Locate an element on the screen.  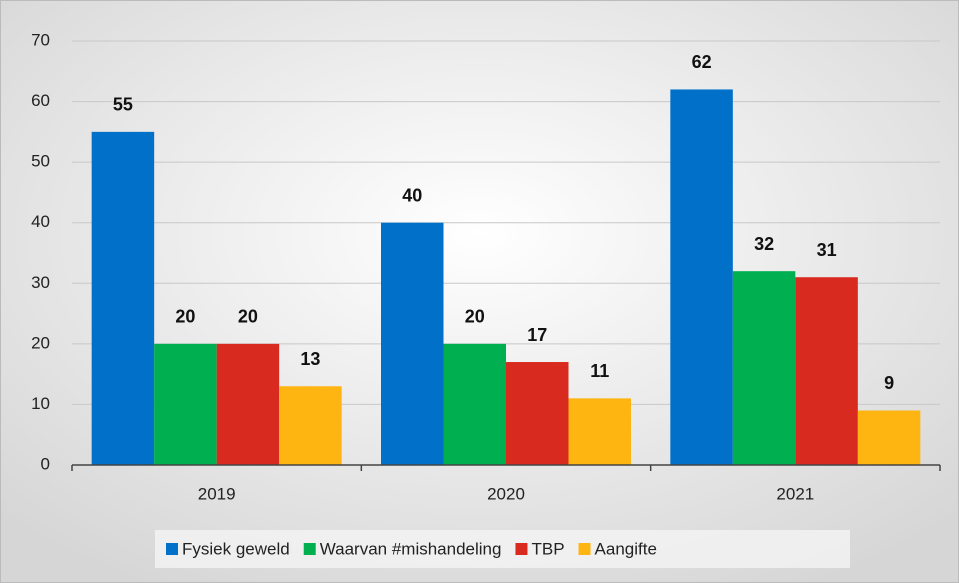
y-tick-label: 40 is located at coordinates (40, 221).